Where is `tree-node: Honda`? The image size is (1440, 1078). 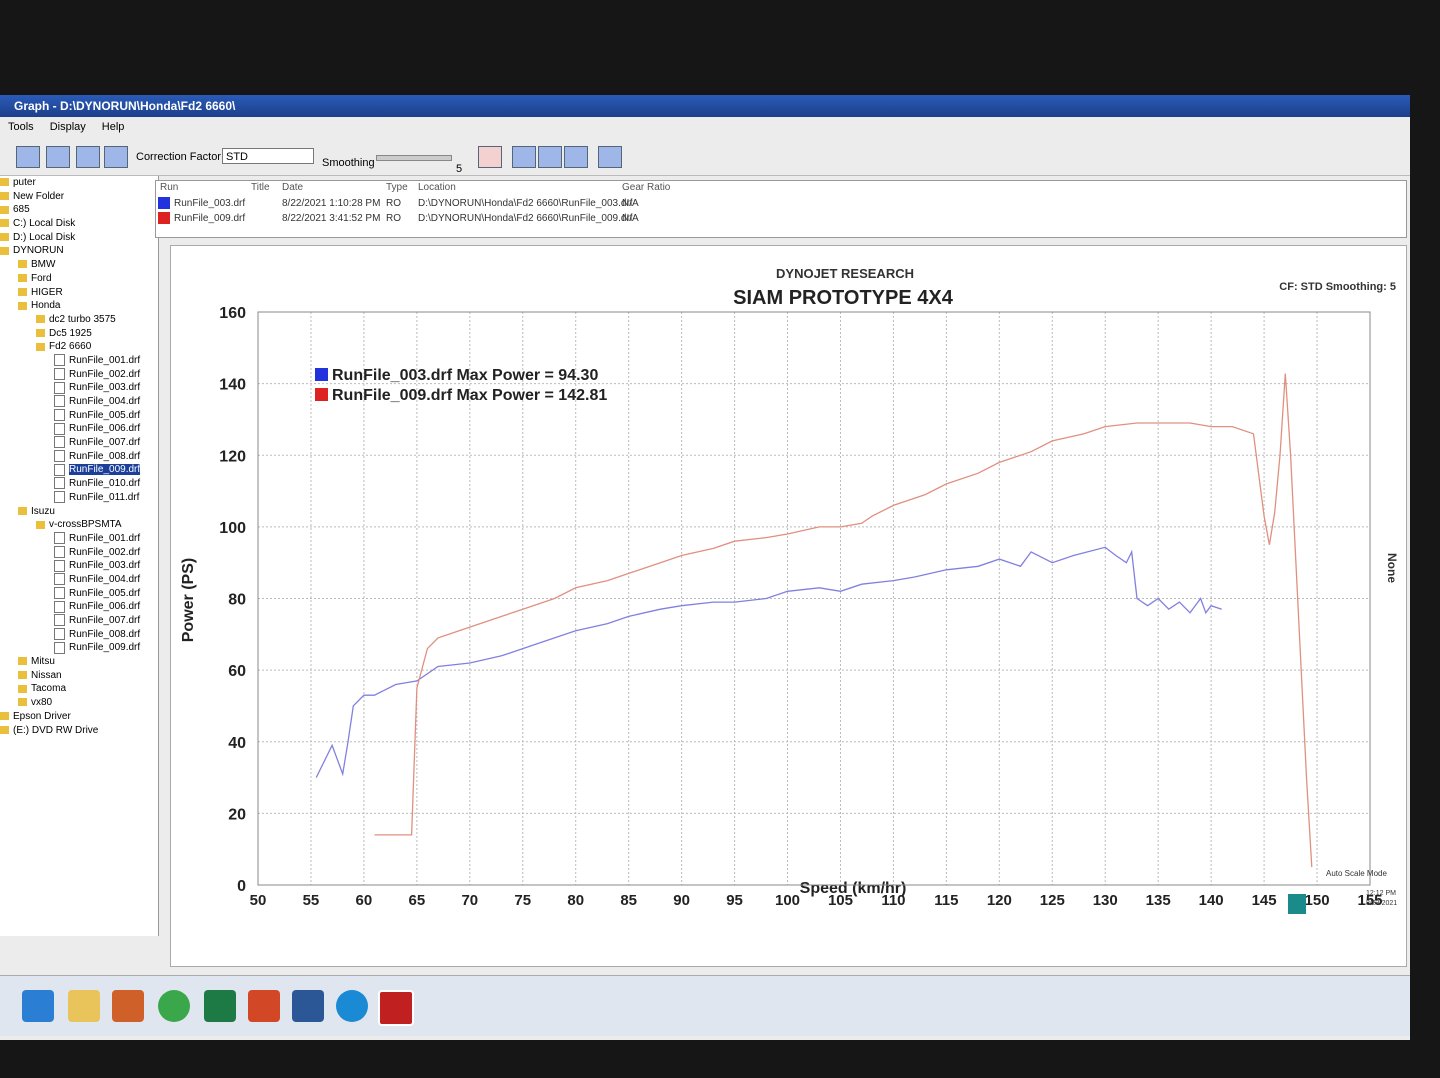 tree-node: Honda is located at coordinates (79, 306).